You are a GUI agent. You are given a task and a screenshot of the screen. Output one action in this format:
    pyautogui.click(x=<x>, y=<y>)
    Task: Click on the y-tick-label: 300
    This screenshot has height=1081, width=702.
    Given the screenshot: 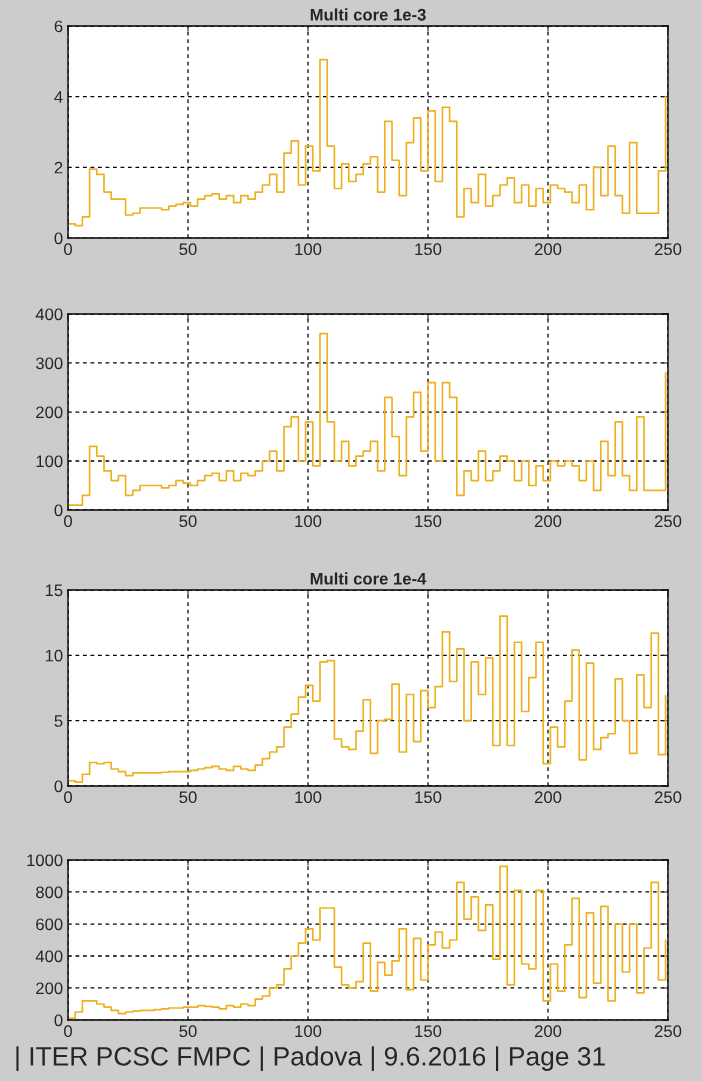 What is the action you would take?
    pyautogui.click(x=49, y=363)
    